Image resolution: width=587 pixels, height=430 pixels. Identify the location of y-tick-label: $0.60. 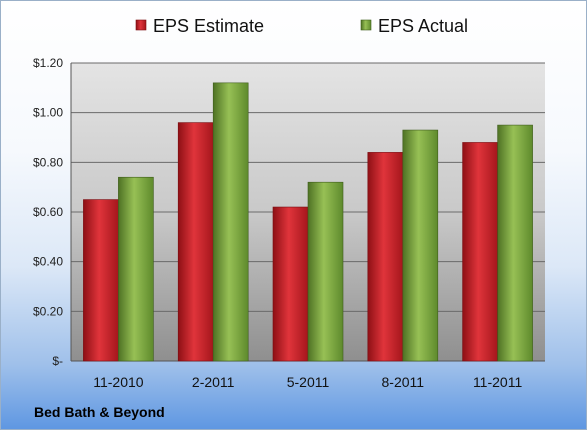
(48, 212).